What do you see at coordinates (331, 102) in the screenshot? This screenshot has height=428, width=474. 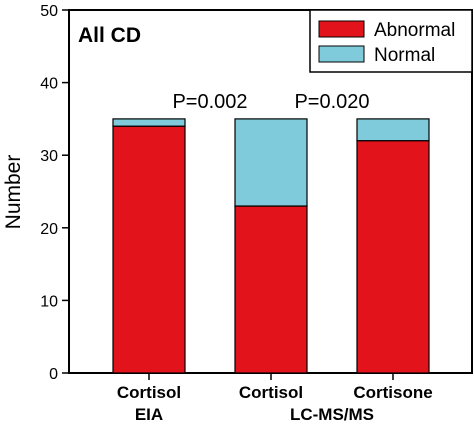 I see `p-value-annotation: P=0.020` at bounding box center [331, 102].